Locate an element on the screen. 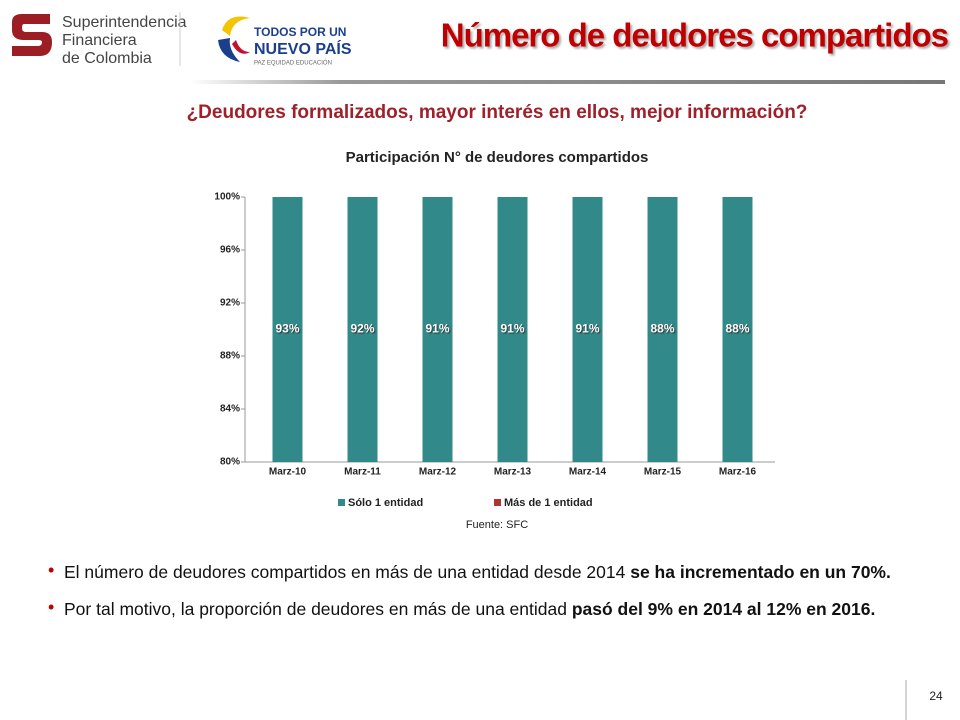 The width and height of the screenshot is (960, 720). bullet-bold: se ha incrementado en un 70%. is located at coordinates (760, 572).